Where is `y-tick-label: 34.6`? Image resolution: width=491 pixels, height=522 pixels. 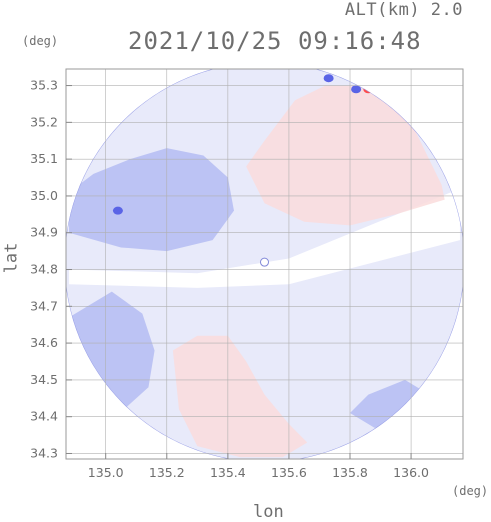
y-tick-label: 34.6 is located at coordinates (44, 342).